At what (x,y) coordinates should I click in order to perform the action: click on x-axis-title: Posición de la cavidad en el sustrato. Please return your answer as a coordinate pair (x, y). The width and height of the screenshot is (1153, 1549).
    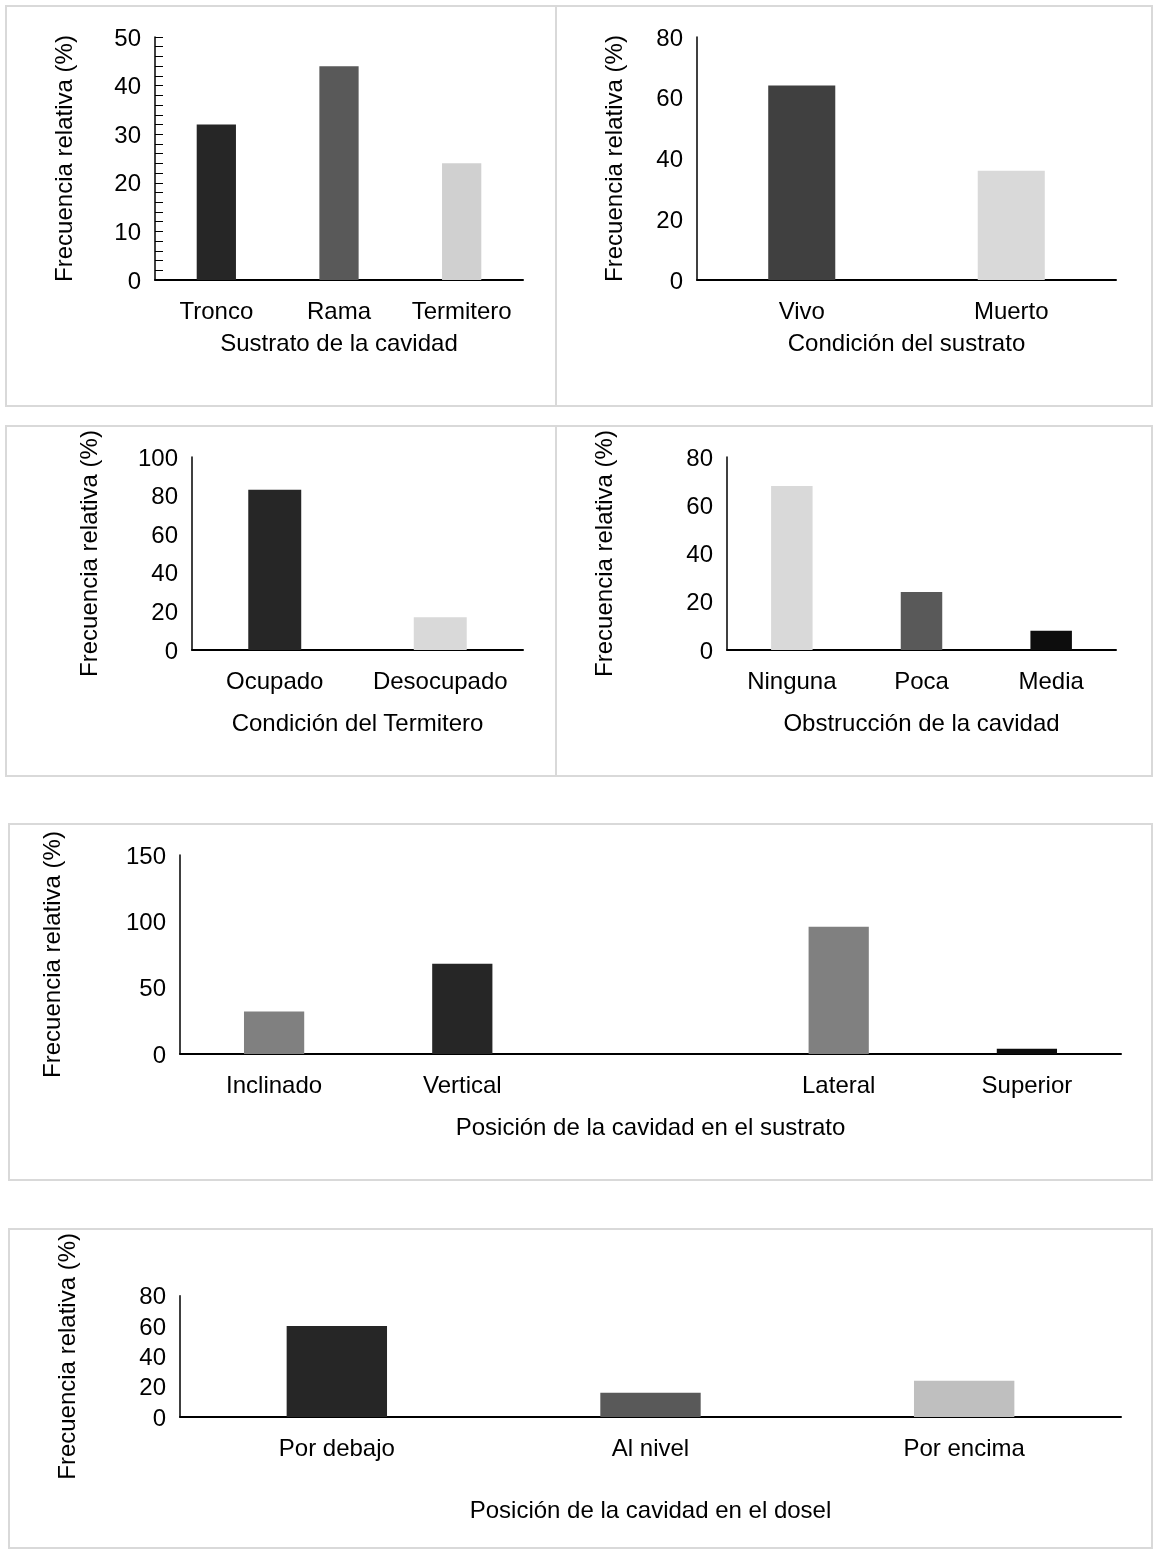
    Looking at the image, I should click on (650, 1126).